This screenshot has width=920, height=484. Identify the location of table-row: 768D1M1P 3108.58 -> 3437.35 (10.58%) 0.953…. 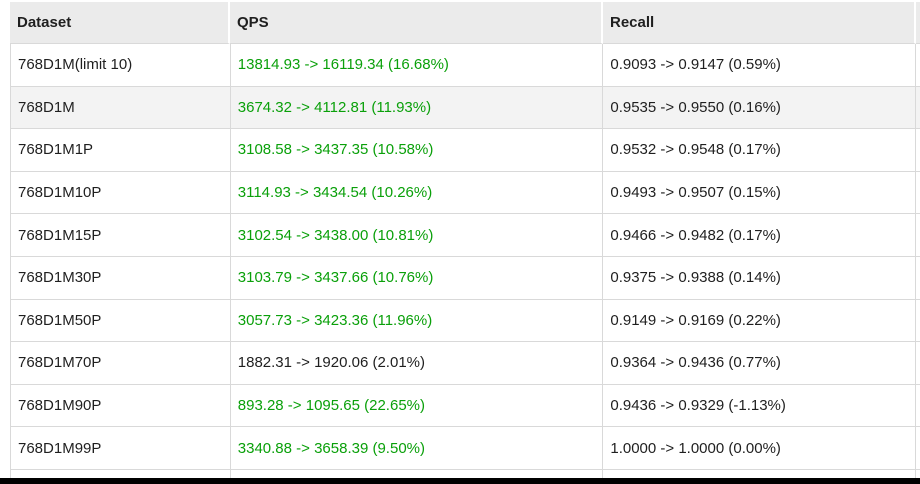
(465, 150).